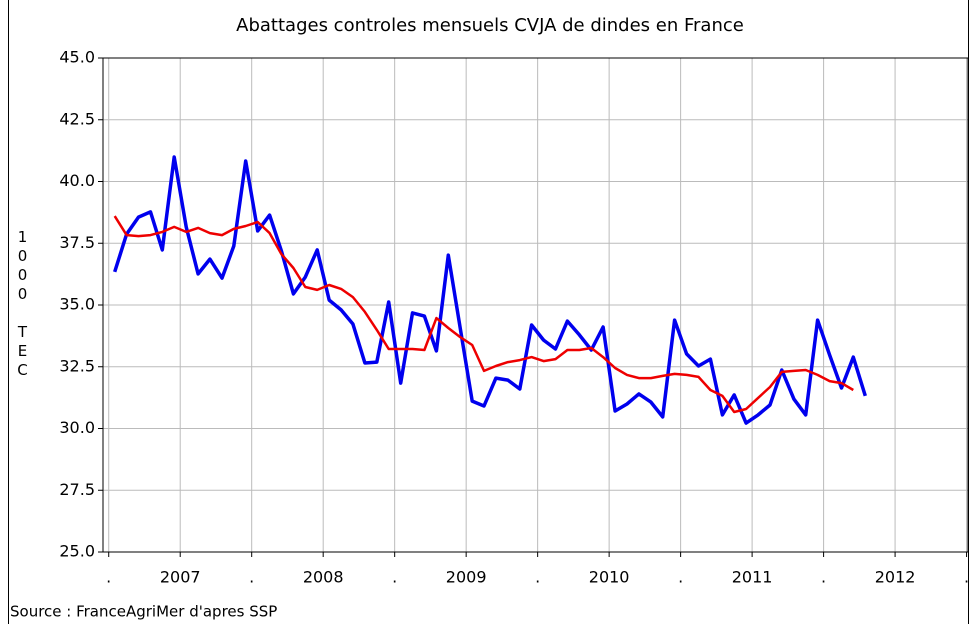  Describe the element at coordinates (77, 118) in the screenshot. I see `y-tick-label: 42.5` at that location.